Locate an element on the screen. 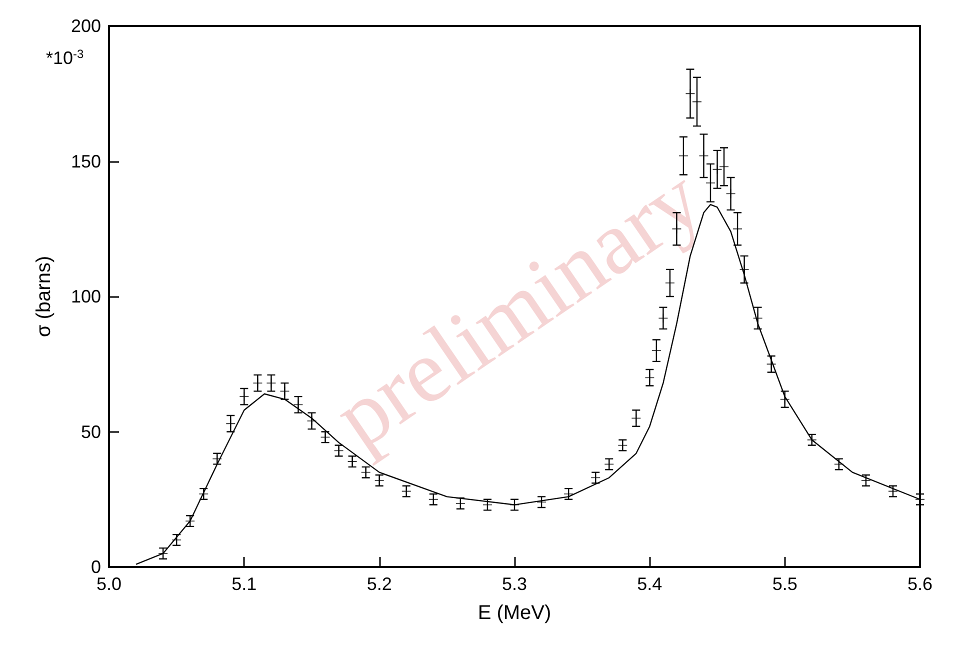 The width and height of the screenshot is (953, 657). x-tick-label: 5.0 is located at coordinates (109, 584).